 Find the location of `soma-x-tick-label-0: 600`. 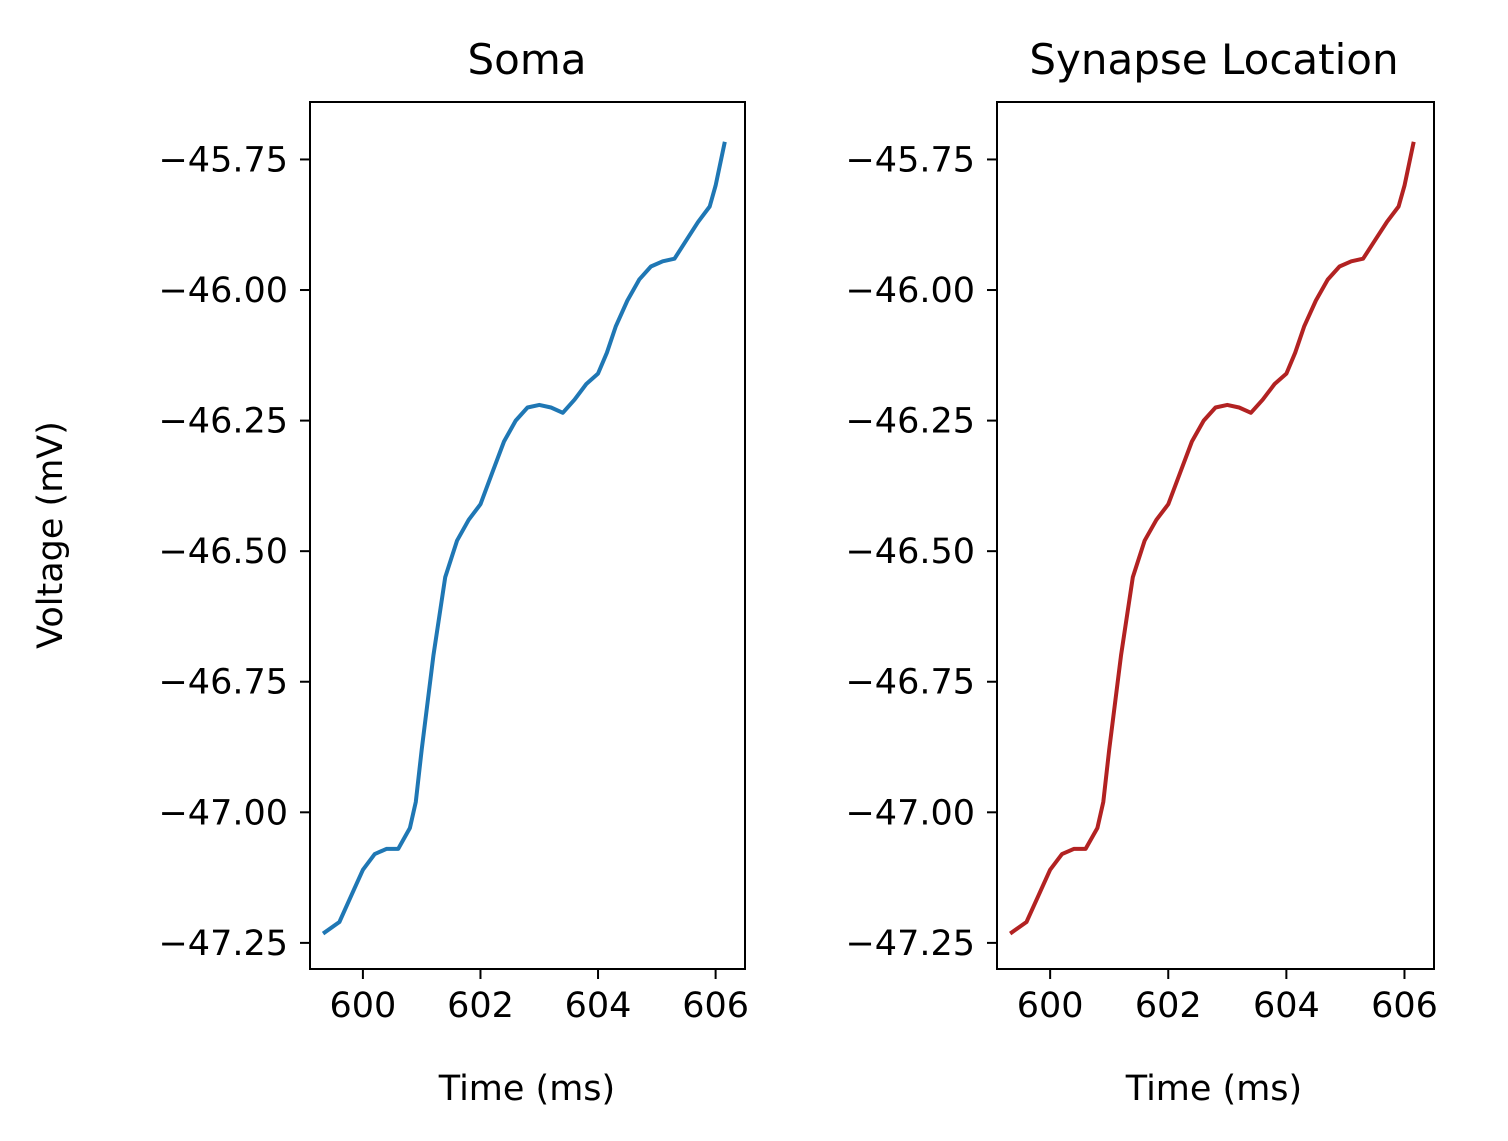

soma-x-tick-label-0: 600 is located at coordinates (362, 1006).